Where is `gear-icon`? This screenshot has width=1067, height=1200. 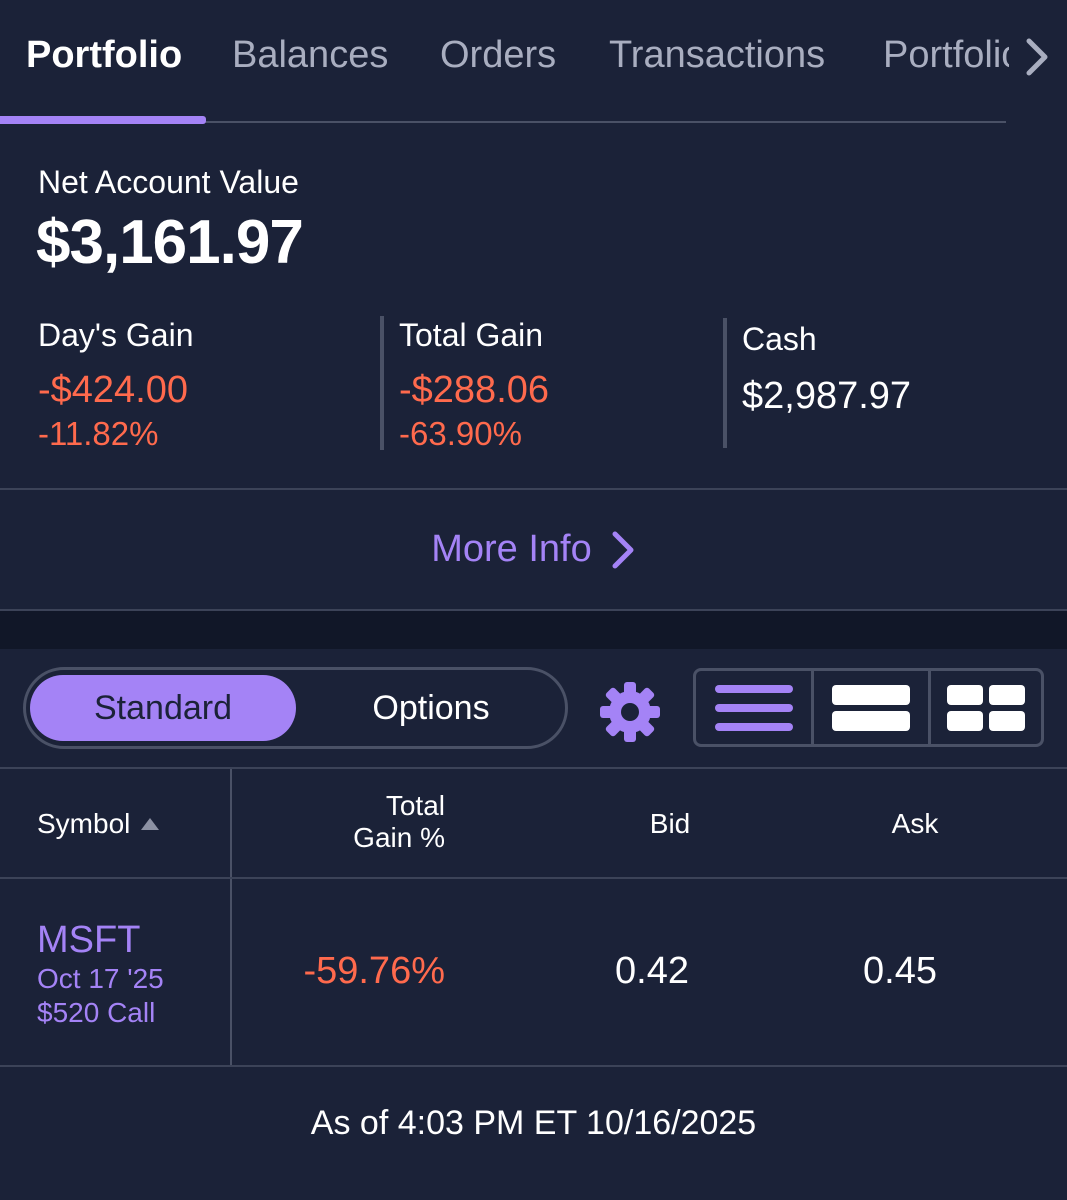
gear-icon is located at coordinates (630, 712).